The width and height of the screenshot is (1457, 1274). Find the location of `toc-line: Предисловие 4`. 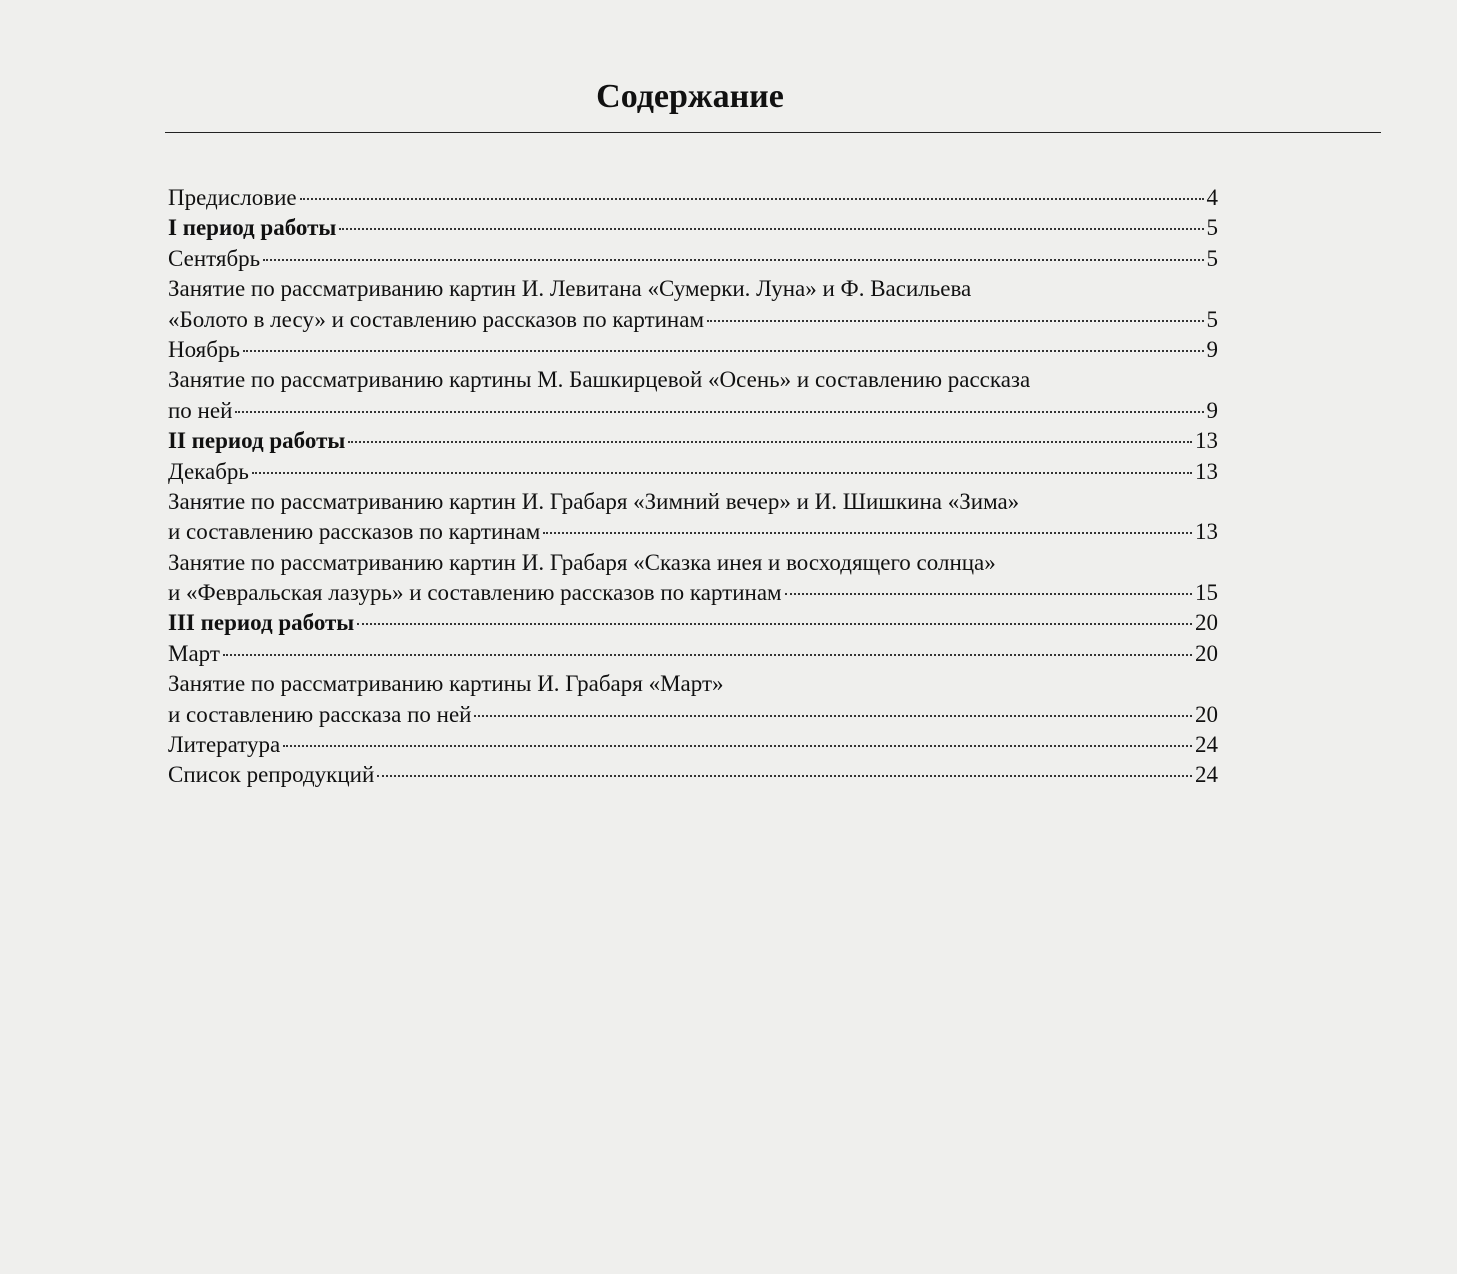

toc-line: Предисловие 4 is located at coordinates (693, 198).